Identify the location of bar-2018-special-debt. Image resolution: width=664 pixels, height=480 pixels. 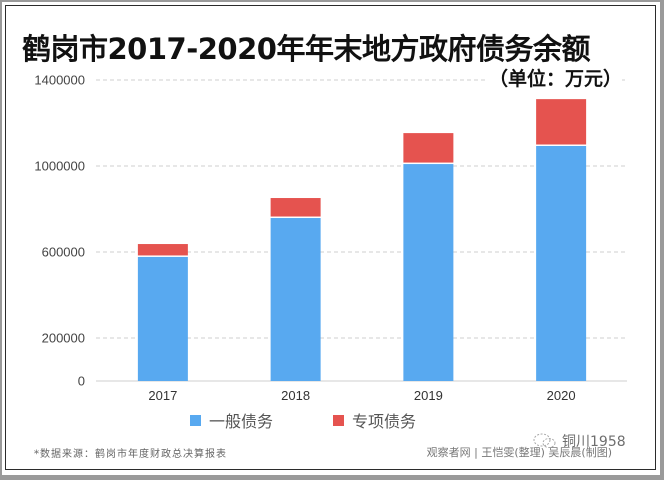
(295, 207).